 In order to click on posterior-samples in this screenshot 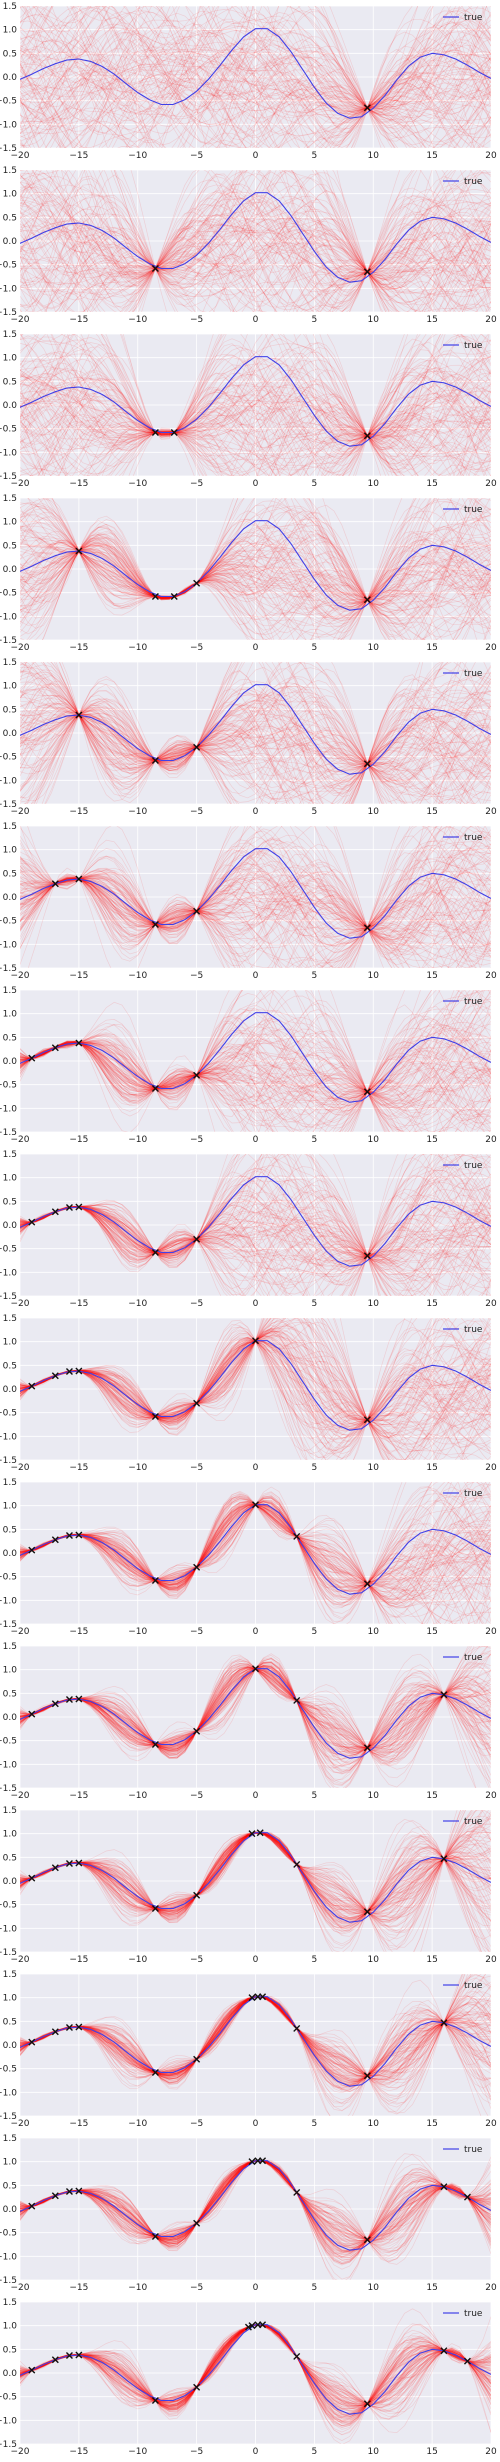, I will do `click(255, 1225)`.